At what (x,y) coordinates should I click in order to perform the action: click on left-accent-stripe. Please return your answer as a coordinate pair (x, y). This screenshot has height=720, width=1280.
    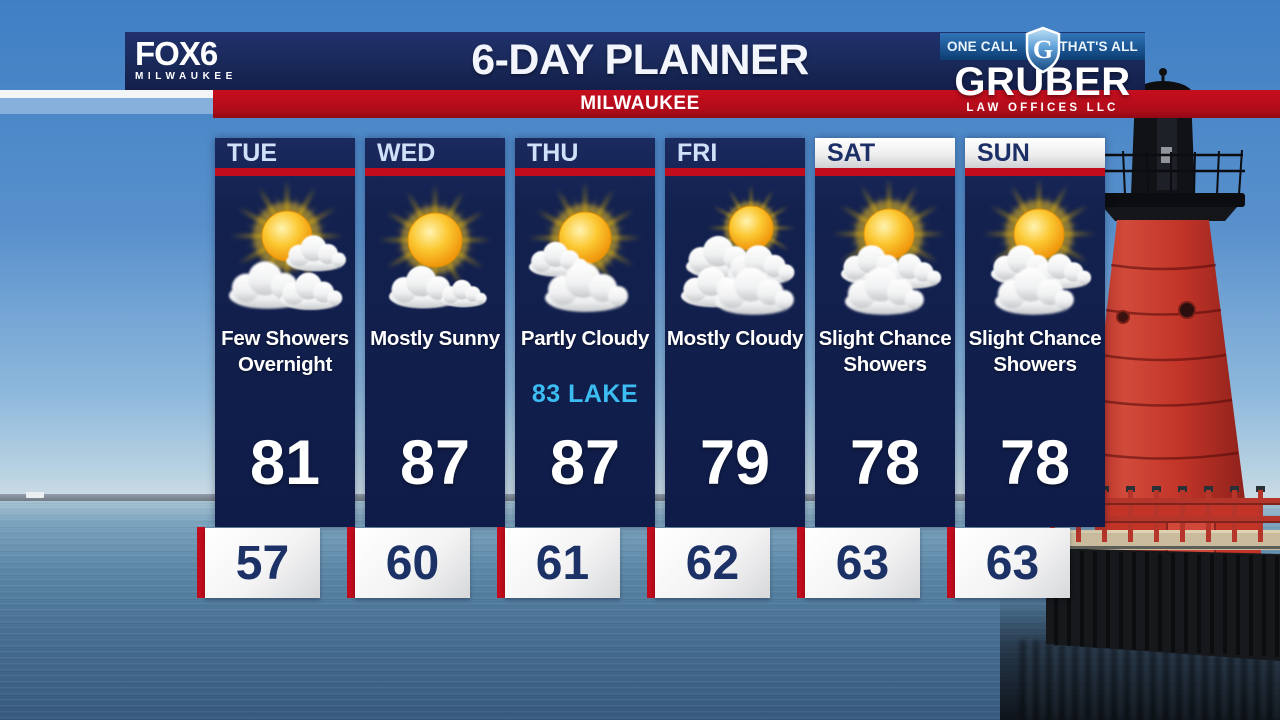
    Looking at the image, I should click on (106, 94).